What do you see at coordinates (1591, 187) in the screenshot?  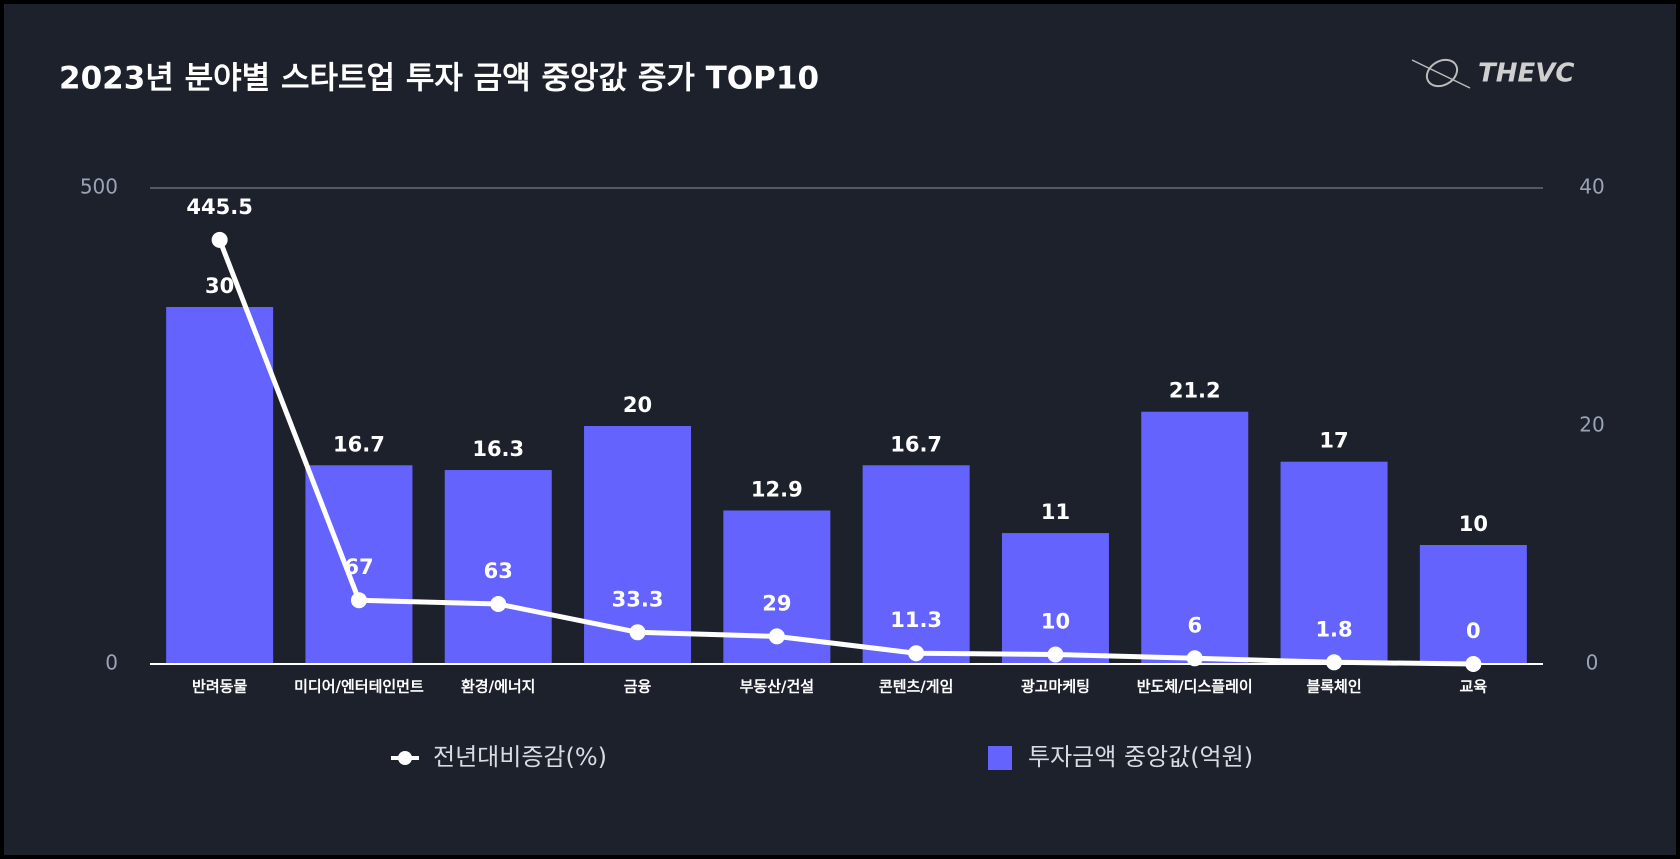 I see `y2-tick-label: 40` at bounding box center [1591, 187].